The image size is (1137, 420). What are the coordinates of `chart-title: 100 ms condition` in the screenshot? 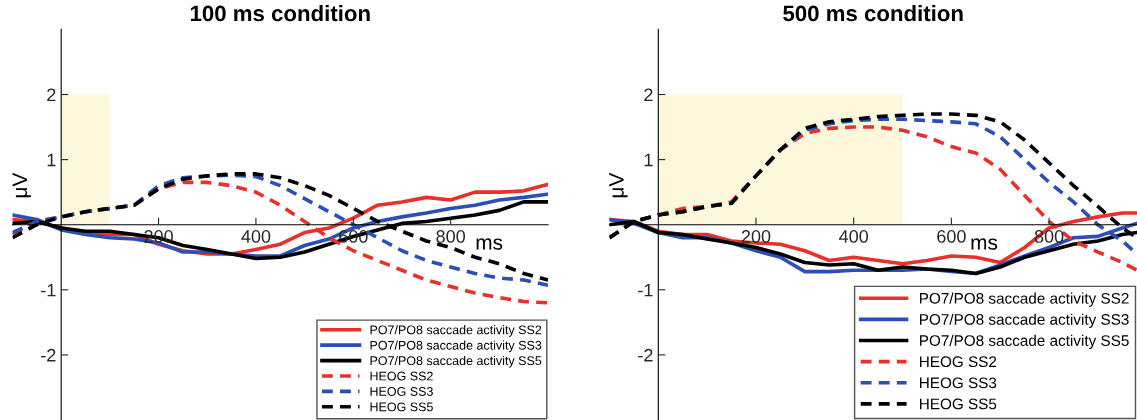 It's located at (280, 13).